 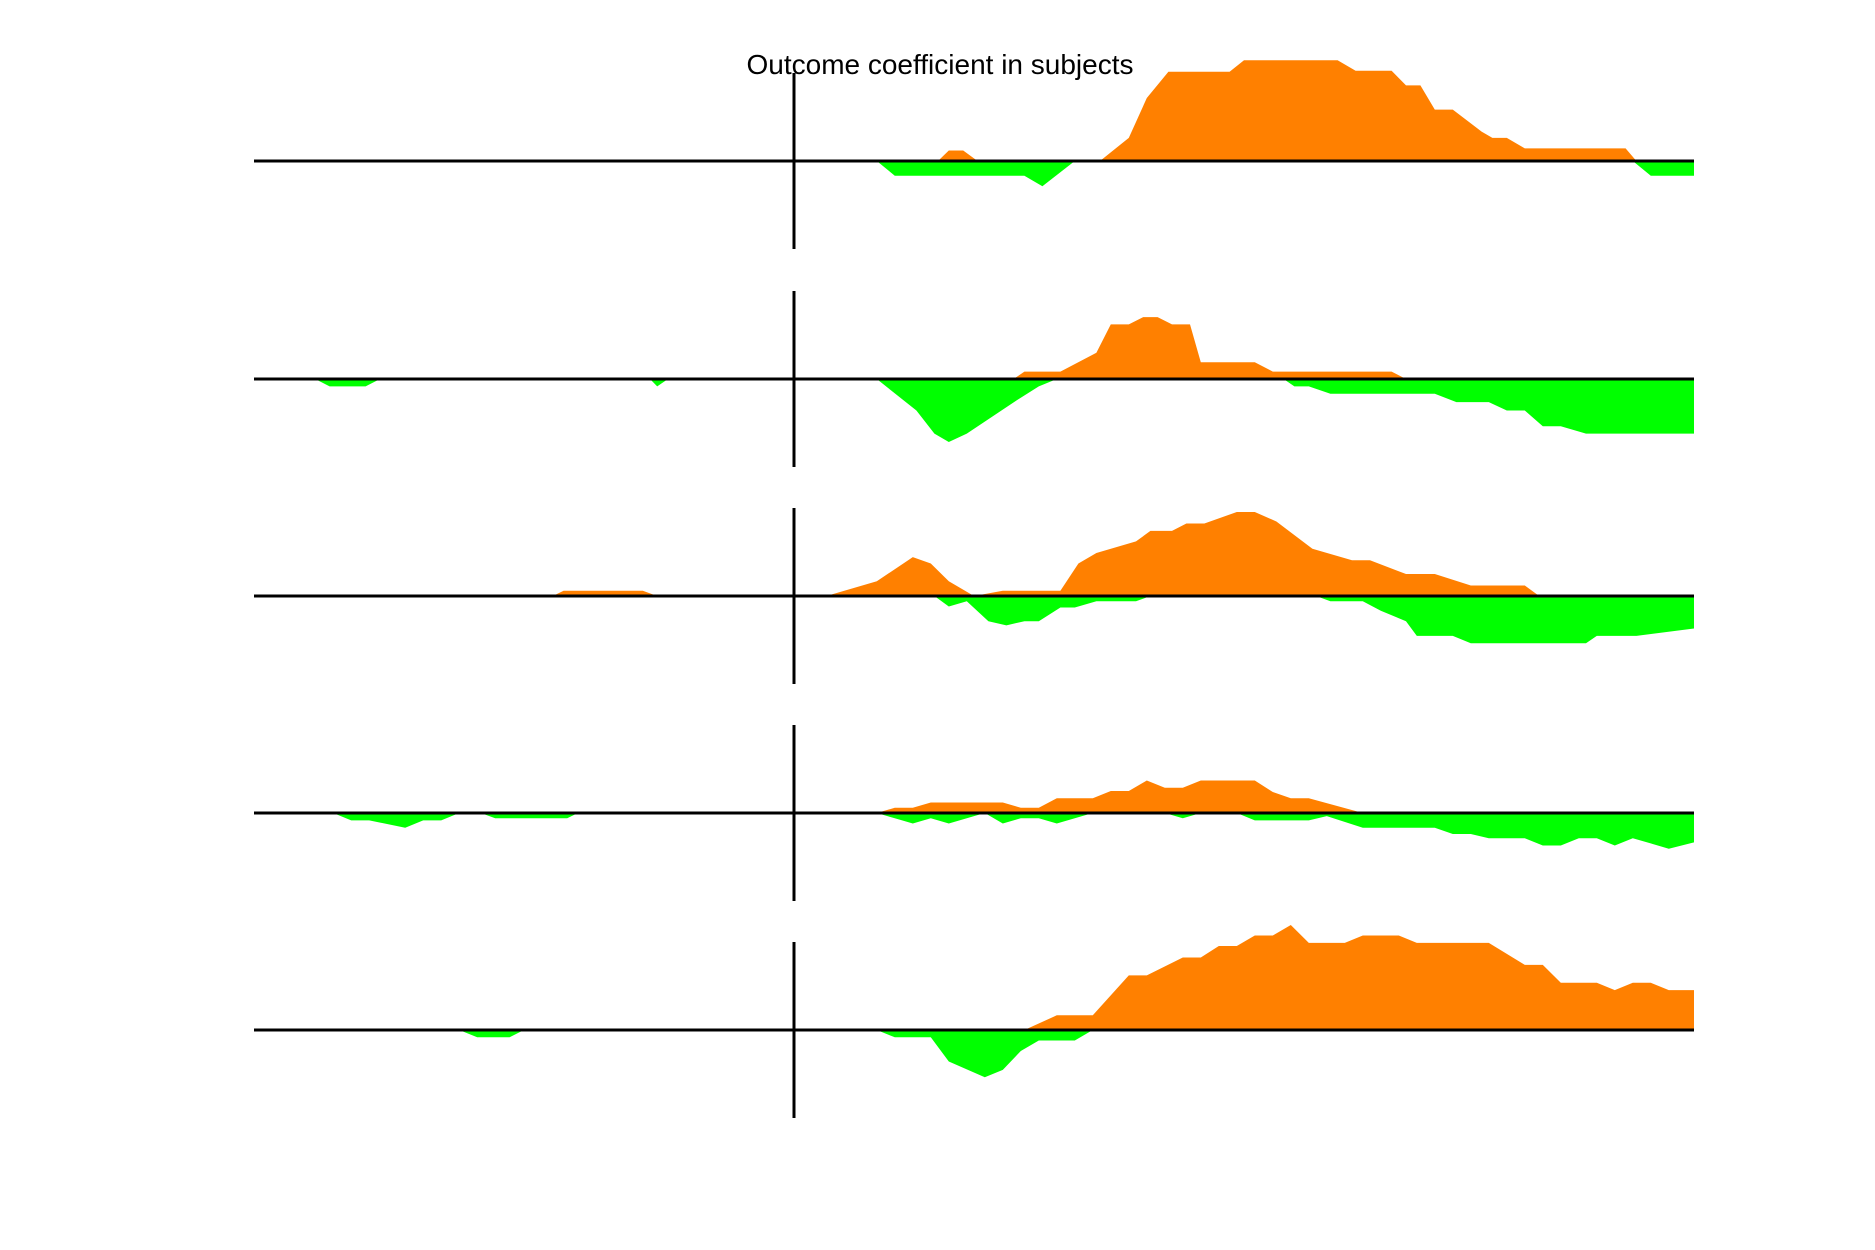 I want to click on panel-2-negative-area, so click(x=1005, y=410).